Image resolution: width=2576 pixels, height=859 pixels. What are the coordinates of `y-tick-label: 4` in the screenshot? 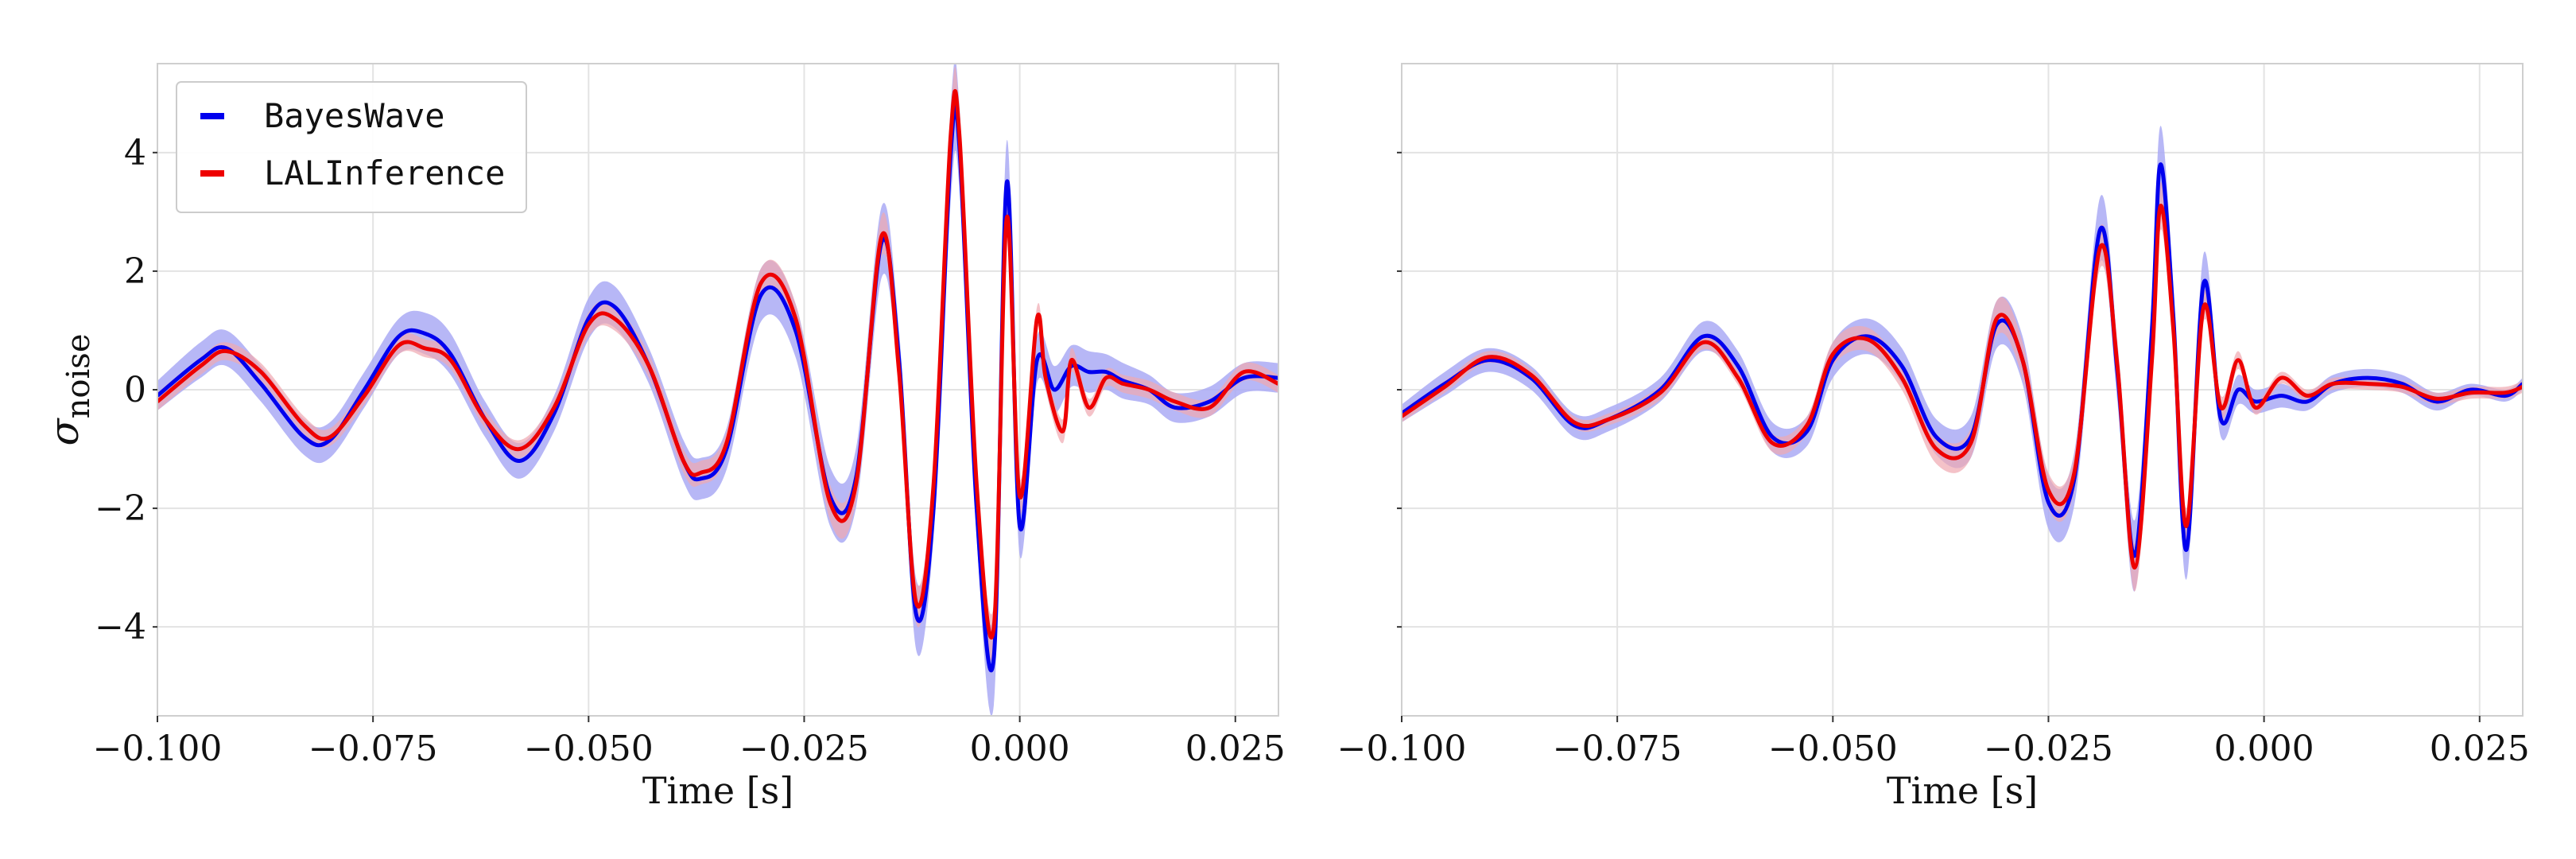 It's located at (135, 153).